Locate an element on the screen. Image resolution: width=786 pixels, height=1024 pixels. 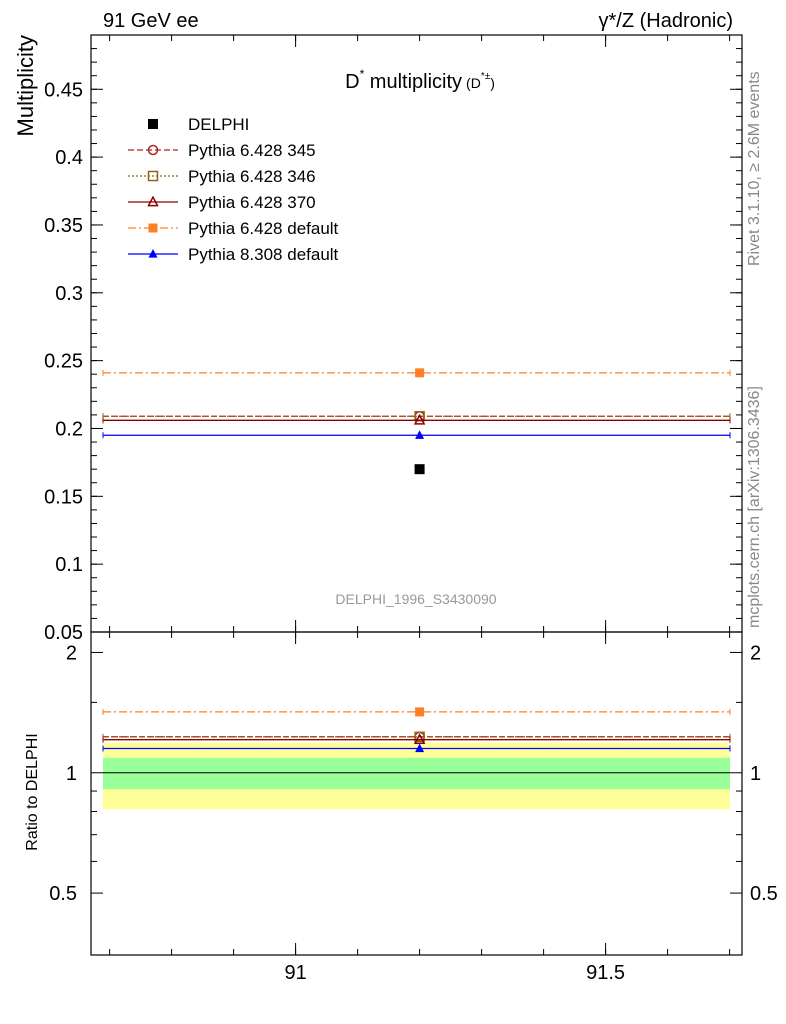
main-ytick-label: 0.05 is located at coordinates (63, 633).